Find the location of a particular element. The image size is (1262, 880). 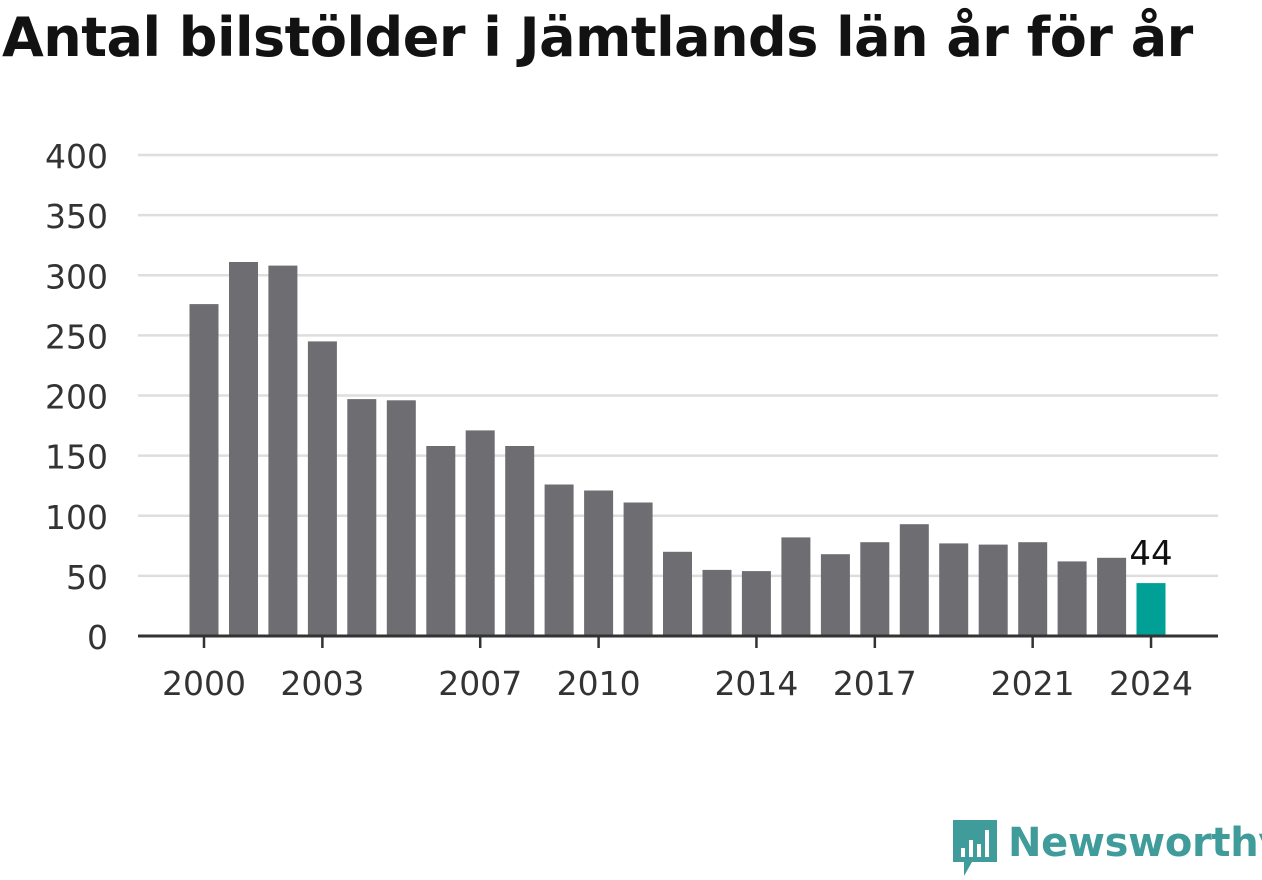

x-tick-label: 2003 is located at coordinates (322, 683).